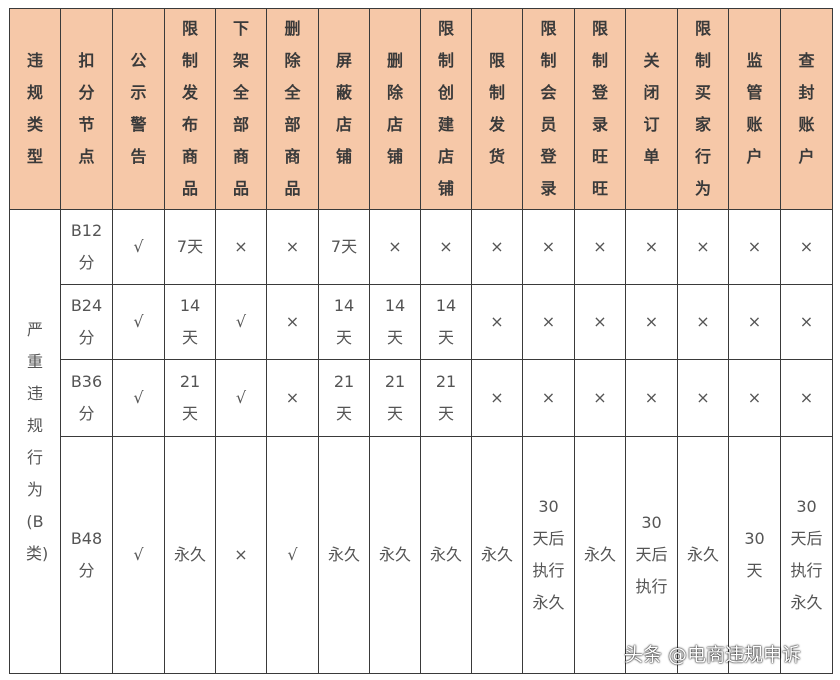  I want to click on column-header: 扣分节点, so click(86, 109).